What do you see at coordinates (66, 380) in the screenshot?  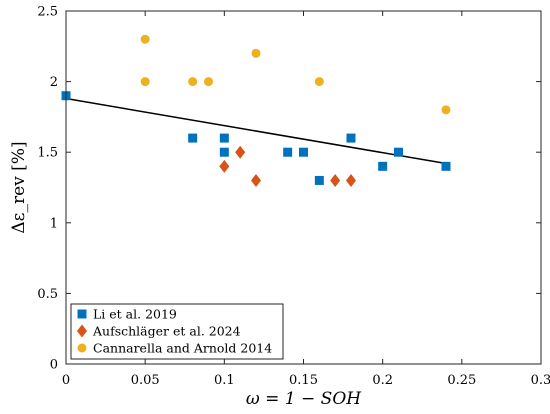 I see `x-tick-label: 0` at bounding box center [66, 380].